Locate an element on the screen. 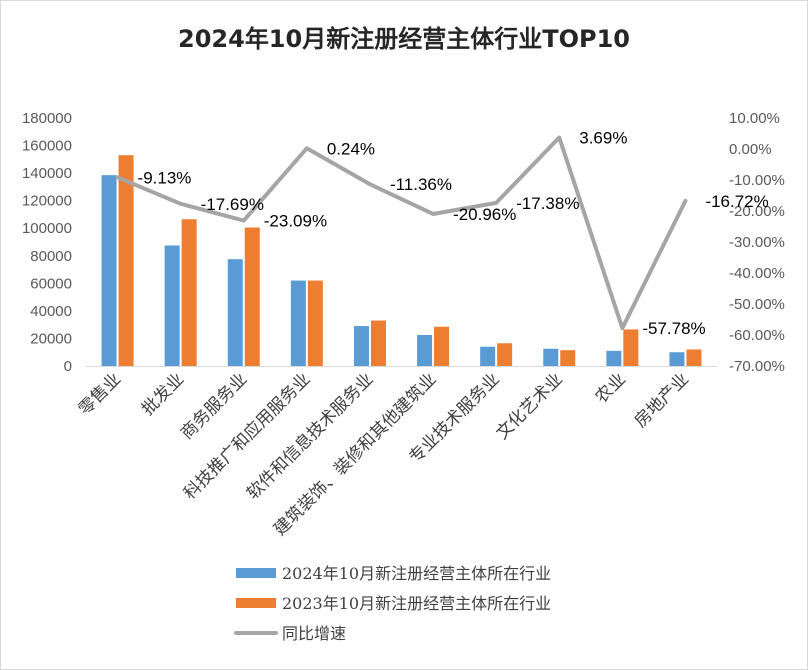 Image resolution: width=808 pixels, height=670 pixels. legend-label: 2024年10月新注册经营主体所在行业 is located at coordinates (416, 573).